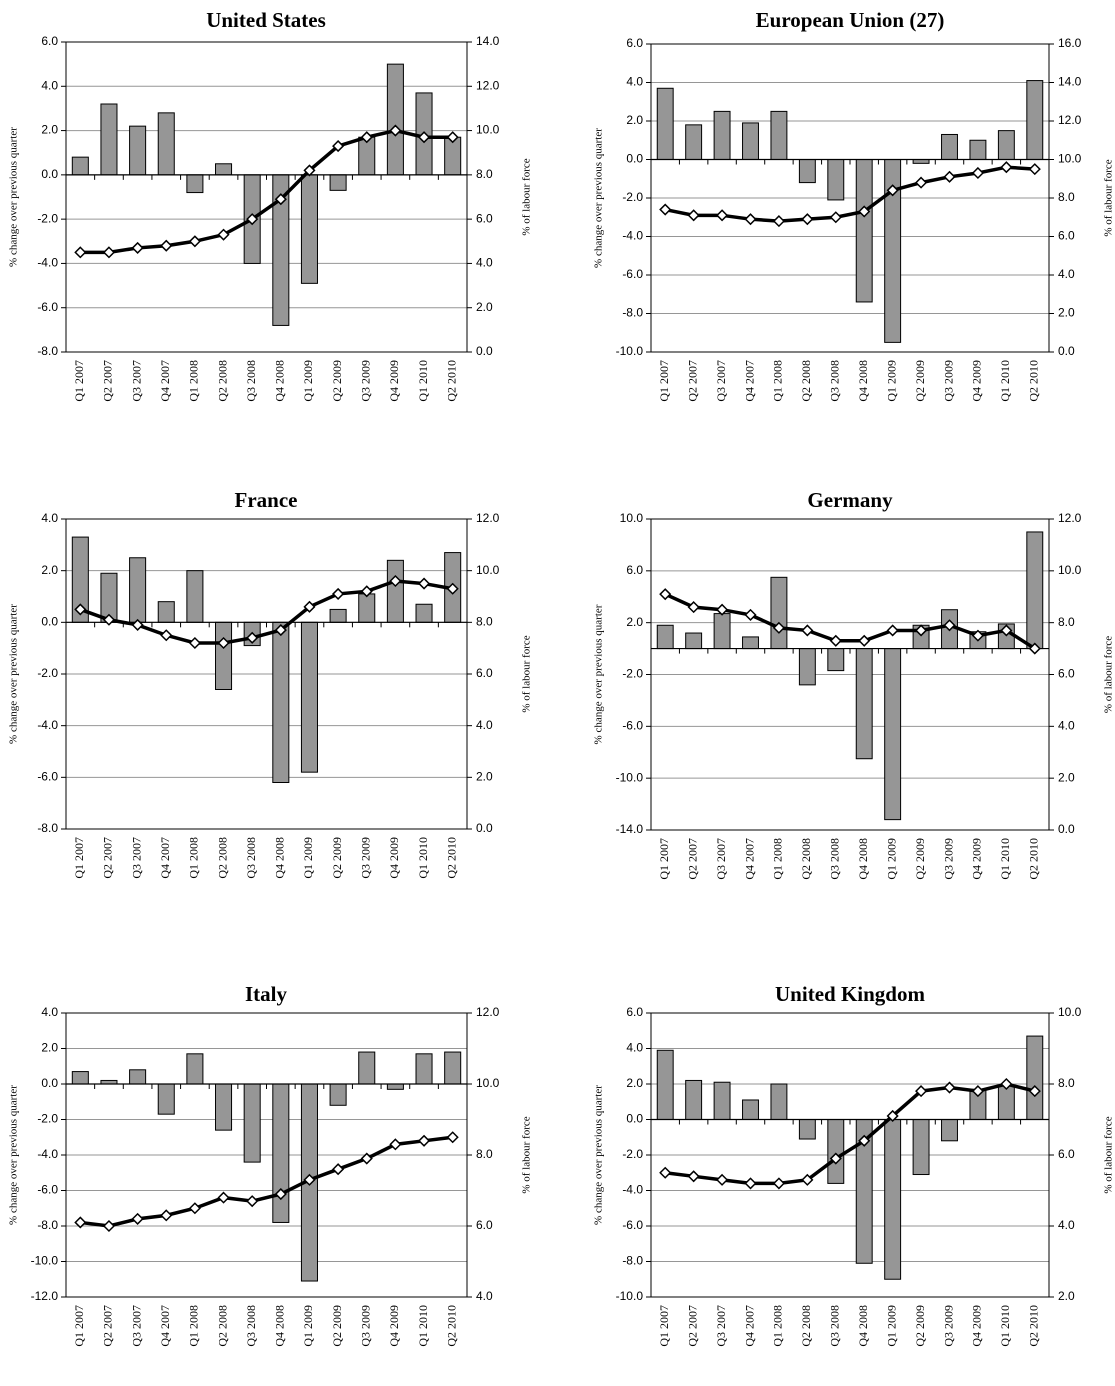 The width and height of the screenshot is (1115, 1386). I want to click on category-label: Q4 2008, so click(280, 381).